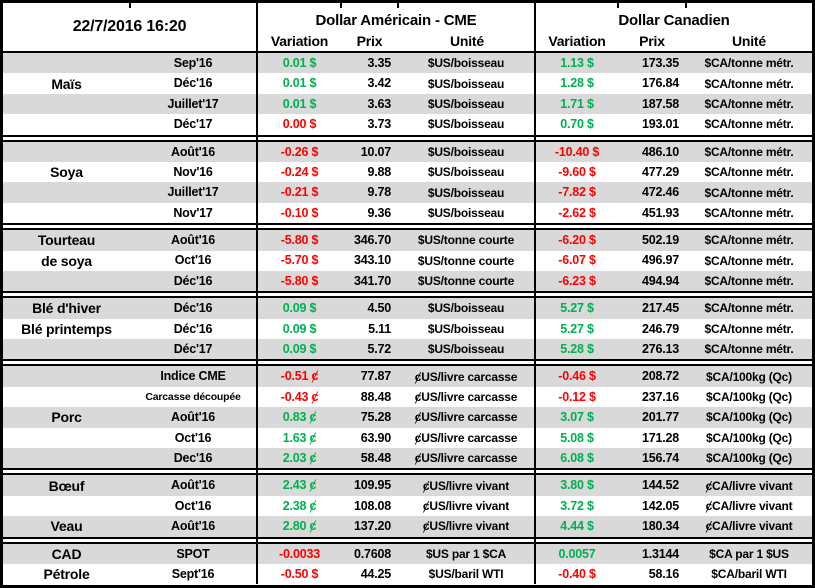  I want to click on us-variation: -0.26 $, so click(299, 151).